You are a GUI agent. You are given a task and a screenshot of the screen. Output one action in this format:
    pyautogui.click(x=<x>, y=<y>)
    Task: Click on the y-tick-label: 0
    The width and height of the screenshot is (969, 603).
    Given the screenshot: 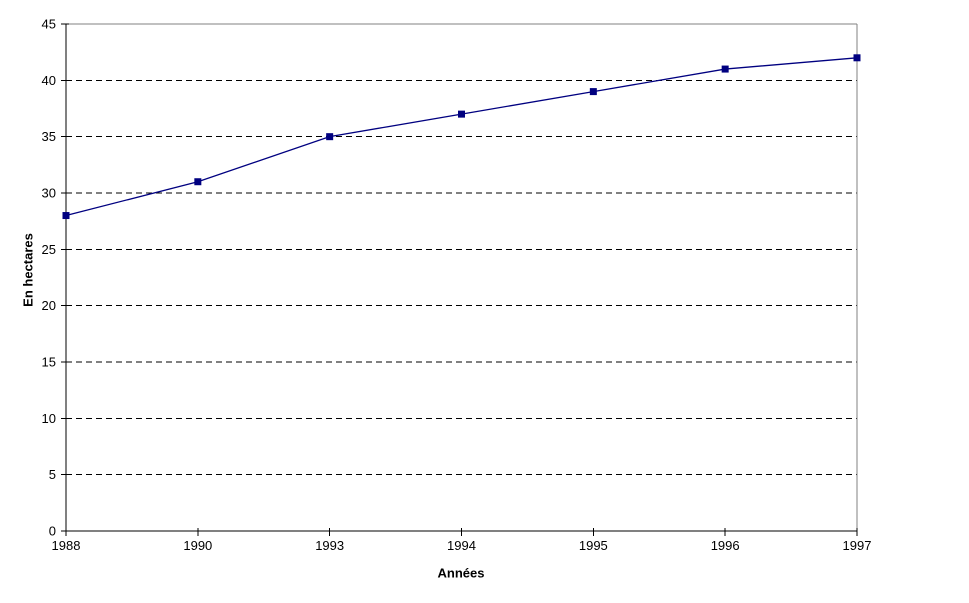 What is the action you would take?
    pyautogui.click(x=52, y=531)
    